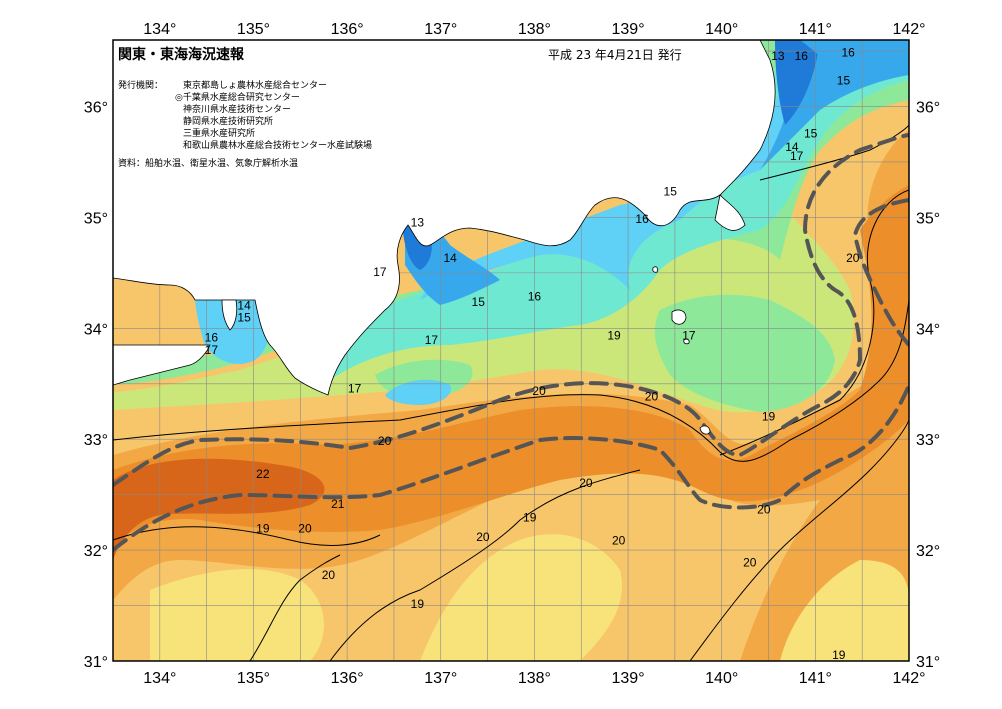  I want to click on publisher-line: 静岡県水産技術研究所, so click(228, 121).